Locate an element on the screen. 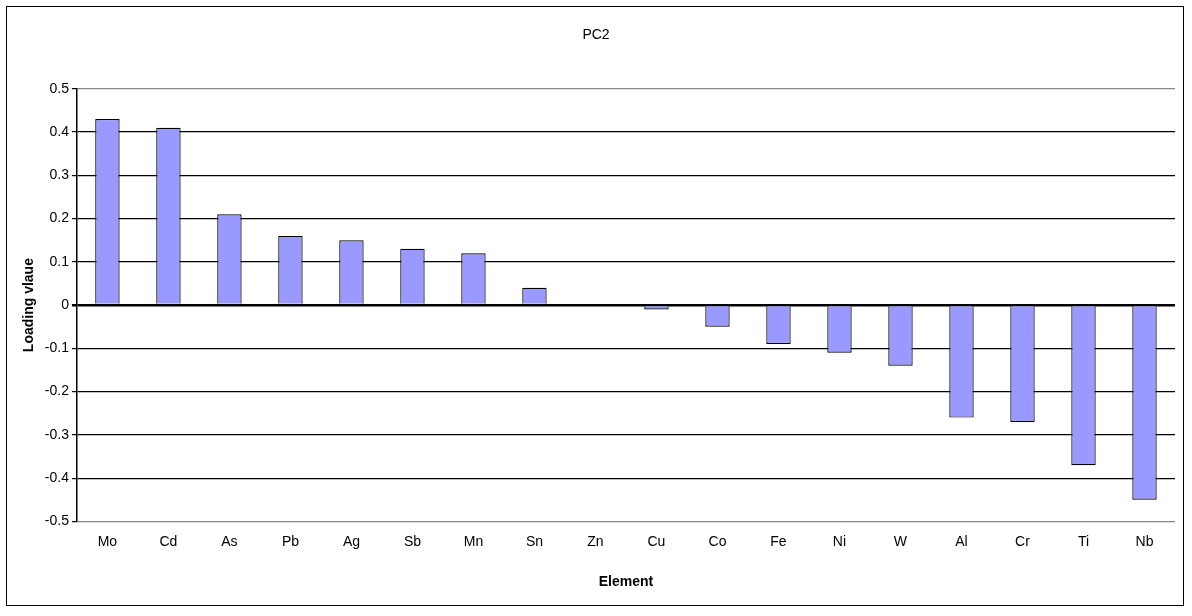  y-tick-label: 0.2 is located at coordinates (59, 217).